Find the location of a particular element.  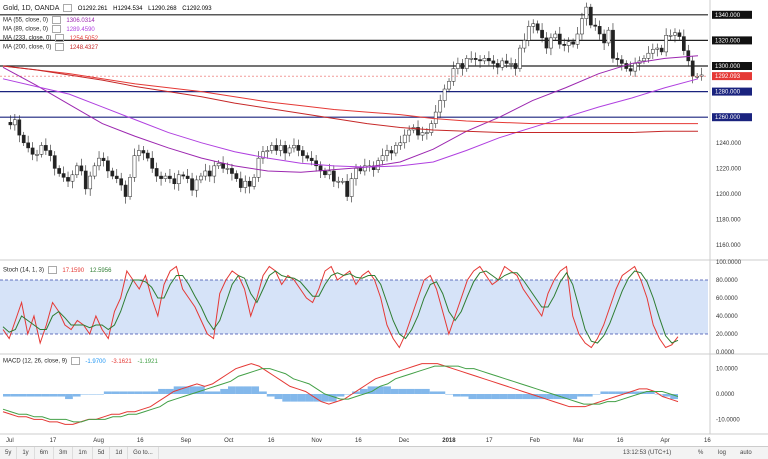

indicator-legend-0: MA (55, close, 0) 1306.0314 is located at coordinates (49, 21).